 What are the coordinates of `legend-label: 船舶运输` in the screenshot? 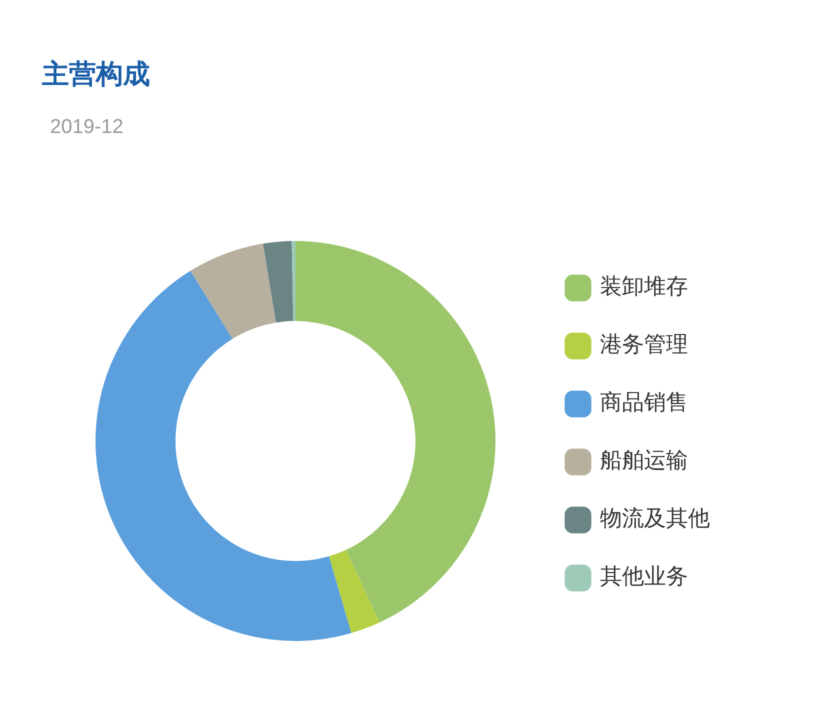 It's located at (644, 461).